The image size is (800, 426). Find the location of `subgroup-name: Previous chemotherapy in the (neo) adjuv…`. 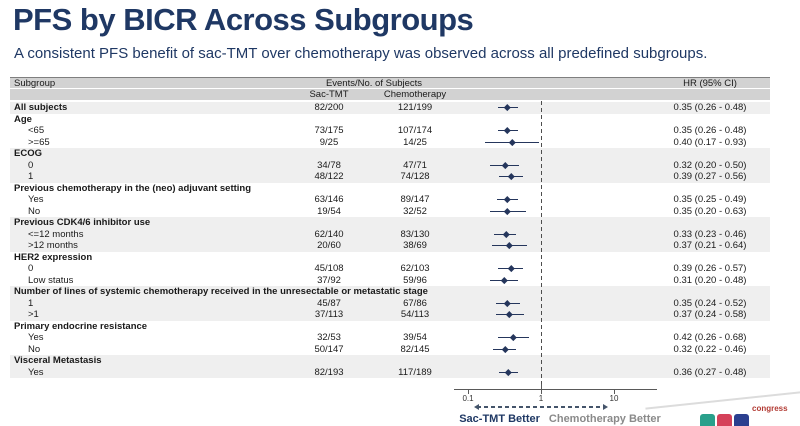

subgroup-name: Previous chemotherapy in the (neo) adjuv… is located at coordinates (133, 188).